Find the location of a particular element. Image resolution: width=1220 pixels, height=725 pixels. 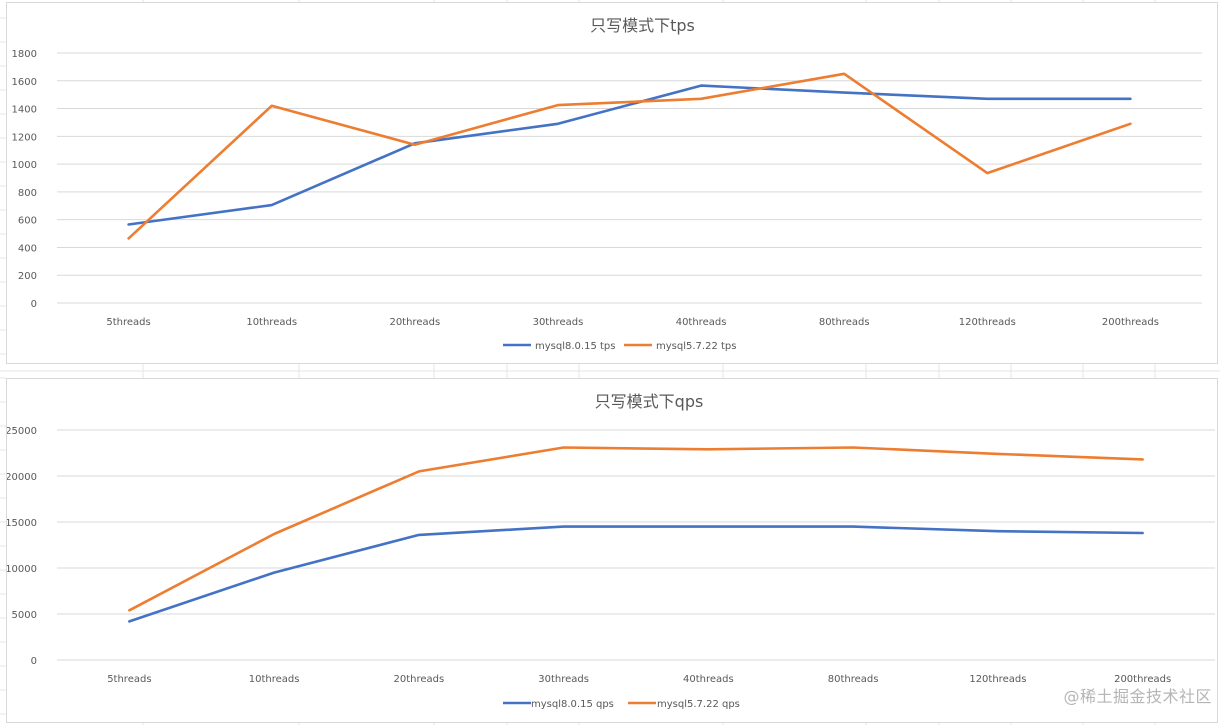

tps-y-tick-label: 800 is located at coordinates (27, 193).